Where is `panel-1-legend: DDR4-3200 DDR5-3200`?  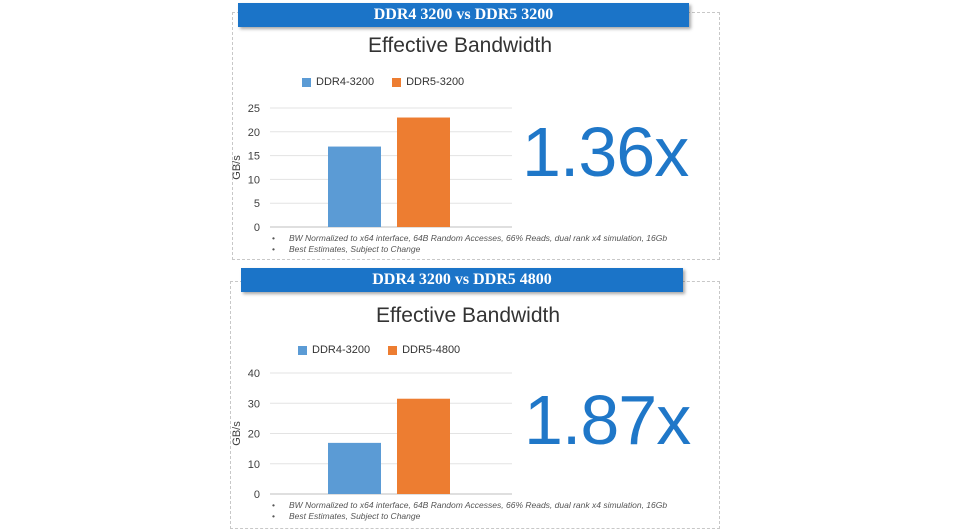 panel-1-legend: DDR4-3200 DDR5-3200 is located at coordinates (392, 82).